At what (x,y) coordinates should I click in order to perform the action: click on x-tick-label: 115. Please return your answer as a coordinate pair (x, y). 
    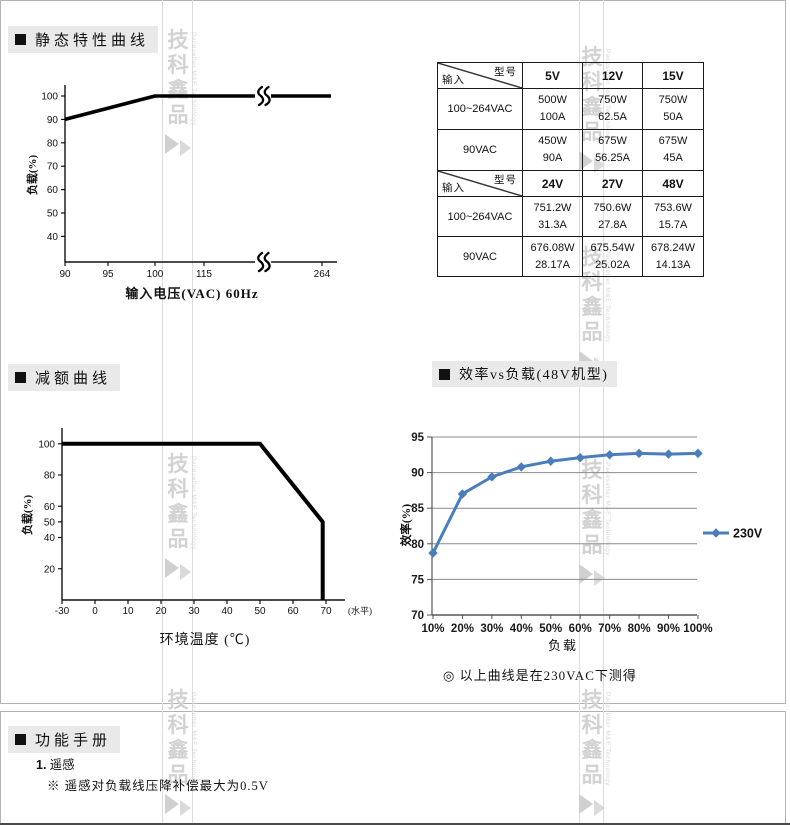
    Looking at the image, I should click on (204, 274).